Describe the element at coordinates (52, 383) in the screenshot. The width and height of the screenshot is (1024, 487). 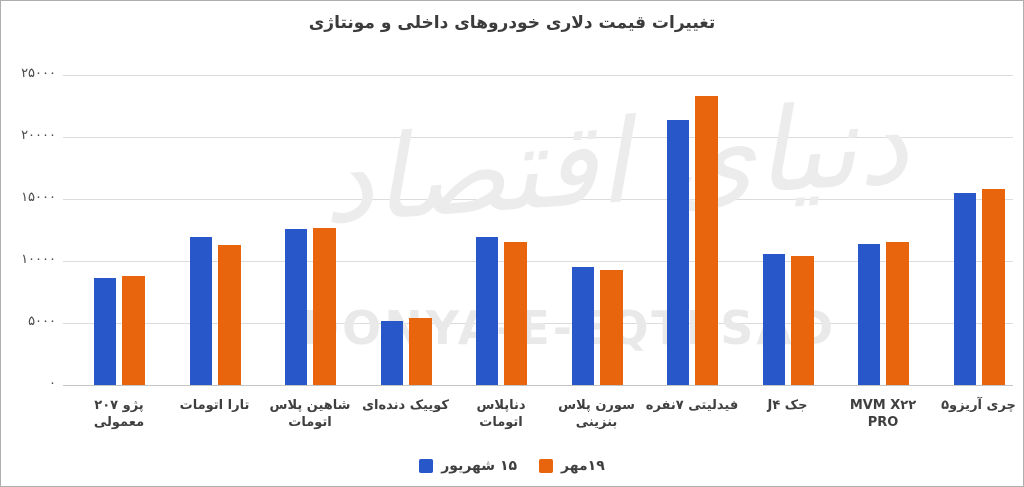
I see `y-axis-tick-label: ۰` at that location.